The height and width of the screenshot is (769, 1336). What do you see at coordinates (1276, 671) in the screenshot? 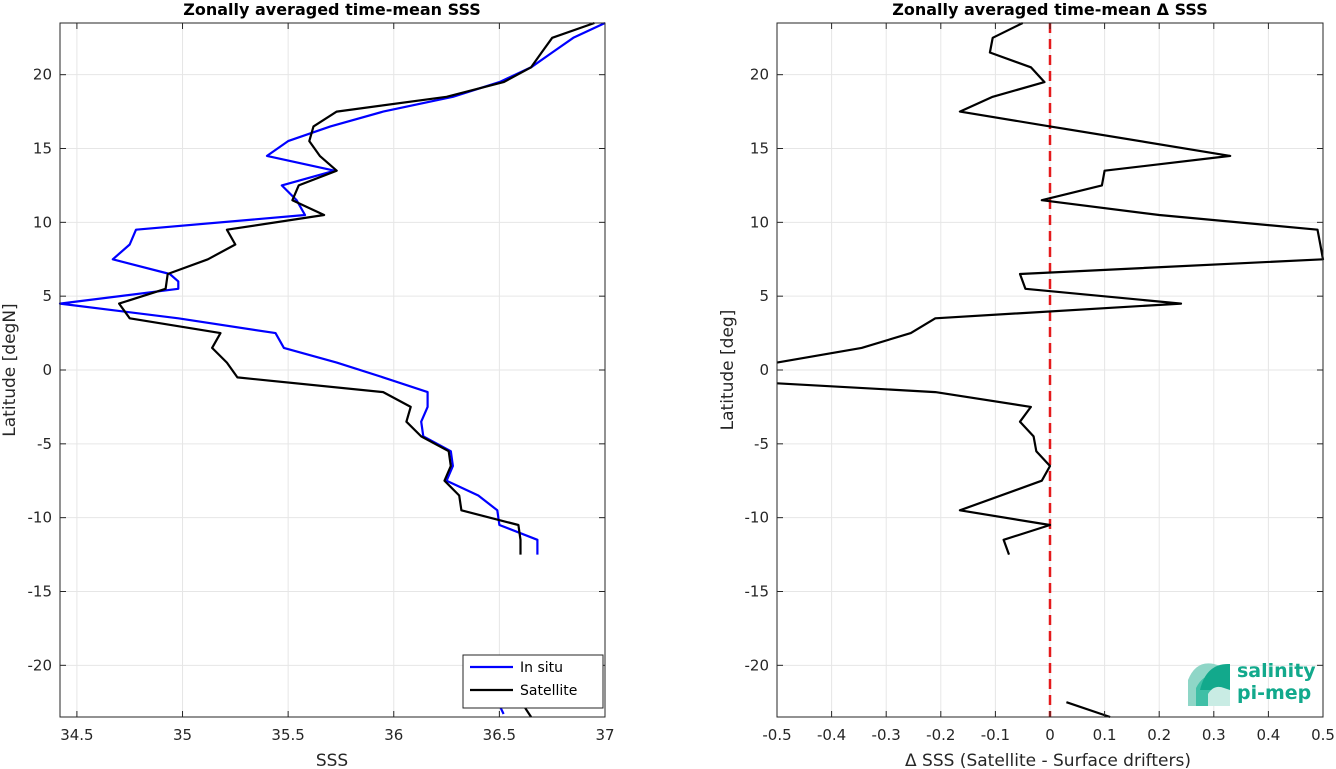
I see `logo-line1: salinity` at bounding box center [1276, 671].